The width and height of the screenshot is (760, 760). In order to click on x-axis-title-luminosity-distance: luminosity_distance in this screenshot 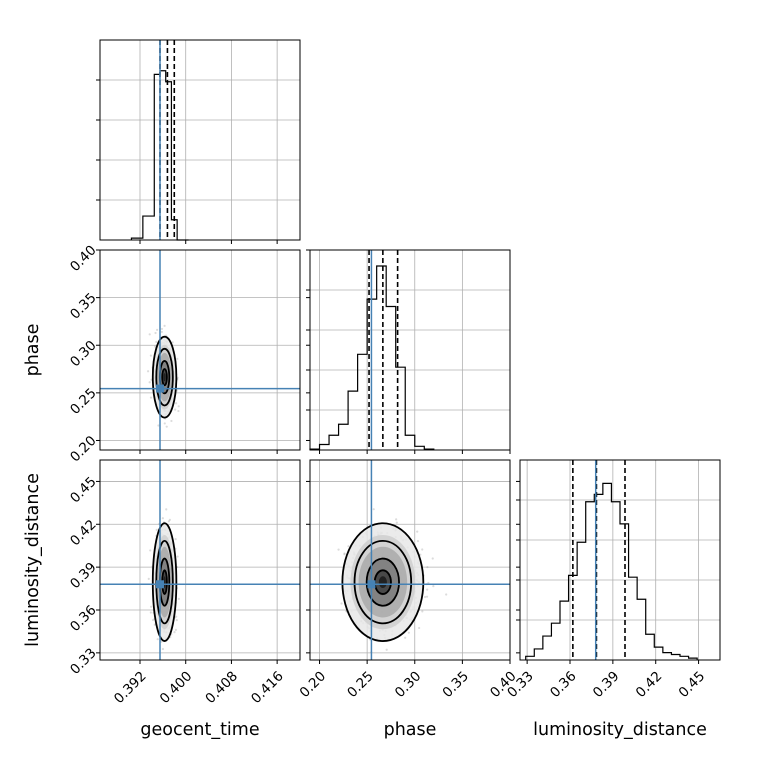, I will do `click(620, 730)`.